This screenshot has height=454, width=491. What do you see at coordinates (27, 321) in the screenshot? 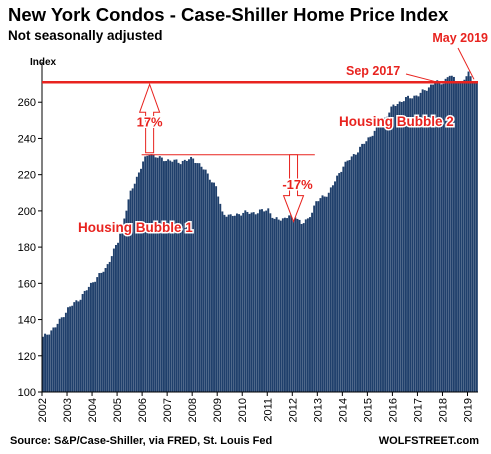
I see `y-tick-label: 140` at bounding box center [27, 321].